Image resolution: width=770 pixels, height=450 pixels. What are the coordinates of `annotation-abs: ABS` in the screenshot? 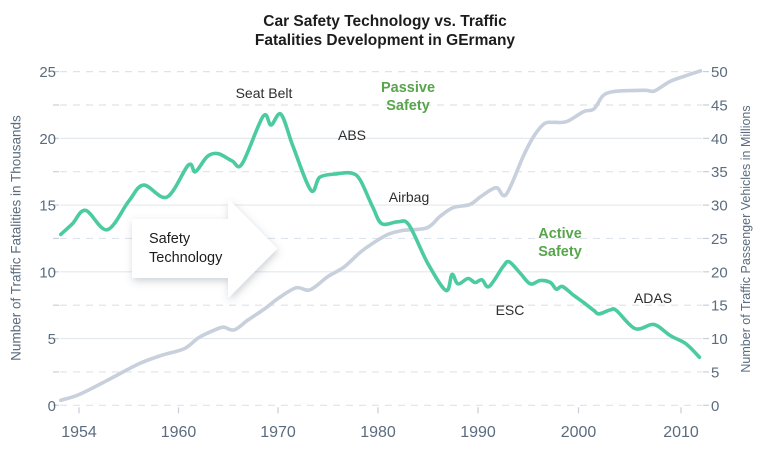 It's located at (352, 135).